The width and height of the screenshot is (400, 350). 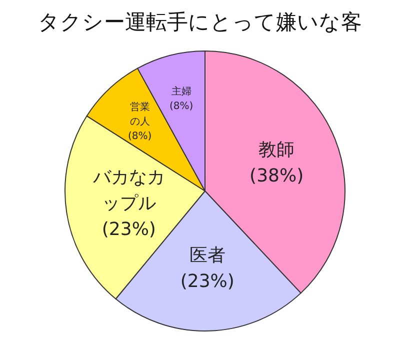 What do you see at coordinates (140, 114) in the screenshot?
I see `slice-label: 営業の人` at bounding box center [140, 114].